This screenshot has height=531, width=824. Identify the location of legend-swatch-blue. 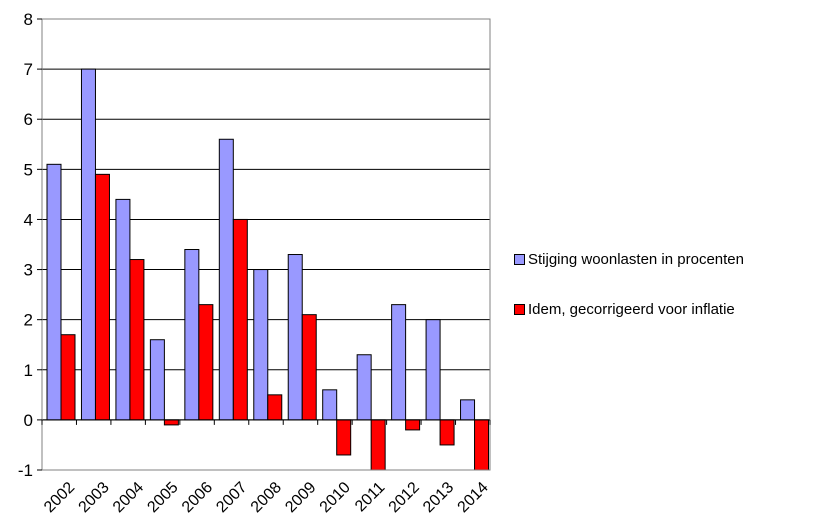
(519, 259).